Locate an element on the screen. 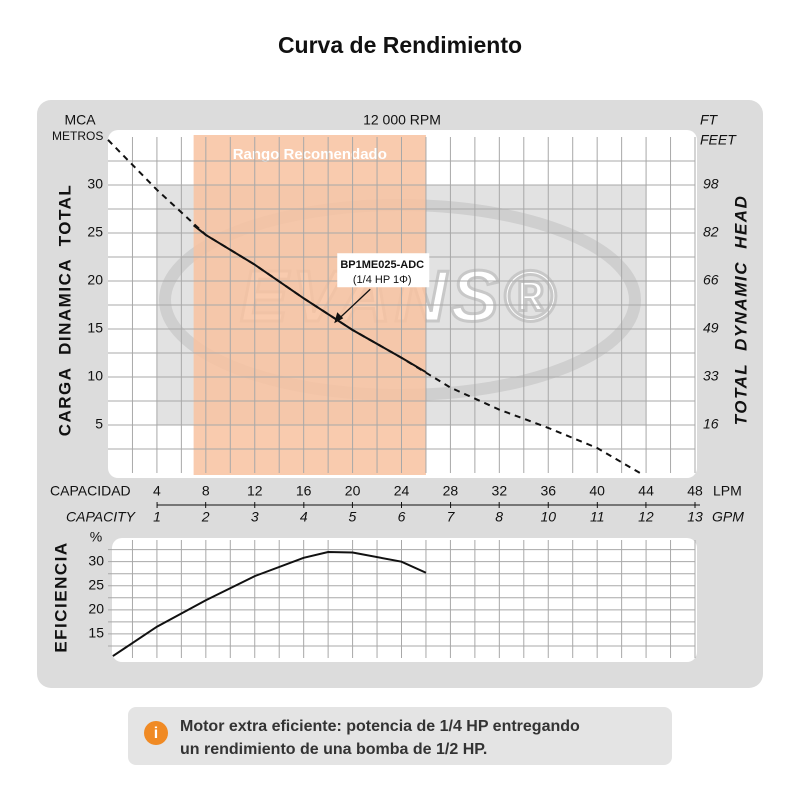 The width and height of the screenshot is (800, 800). annotation-box is located at coordinates (383, 270).